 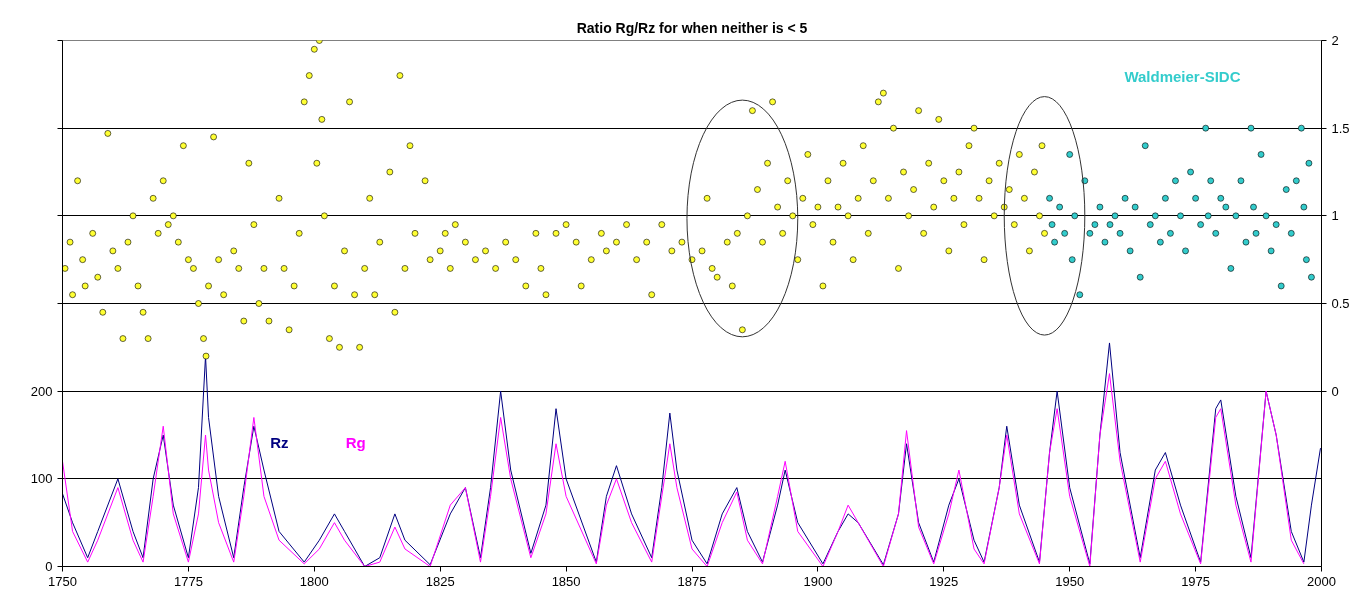 I want to click on x-tick-label: 1900, so click(x=818, y=581).